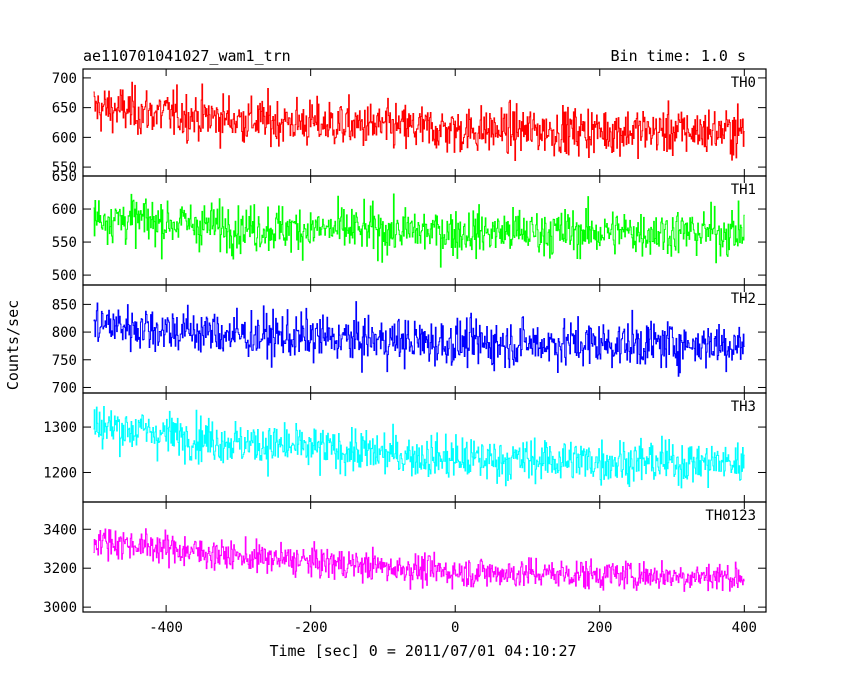  Describe the element at coordinates (743, 299) in the screenshot. I see `panel-label-th2: TH2` at that location.